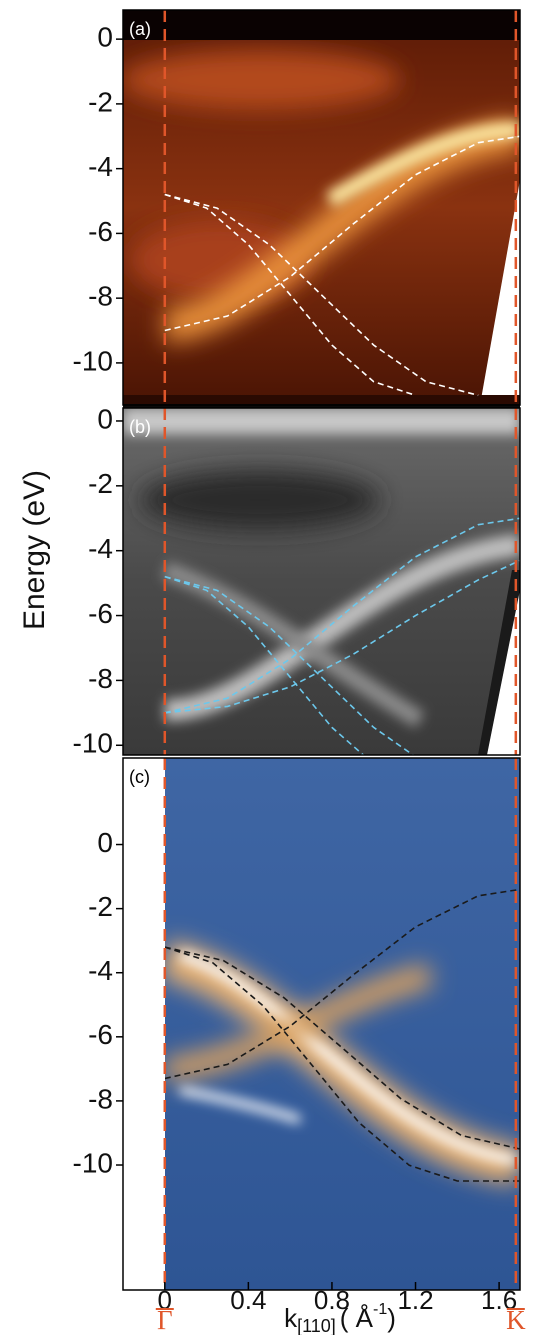 This screenshot has height=1340, width=534. What do you see at coordinates (321, 406) in the screenshot?
I see `separator` at bounding box center [321, 406].